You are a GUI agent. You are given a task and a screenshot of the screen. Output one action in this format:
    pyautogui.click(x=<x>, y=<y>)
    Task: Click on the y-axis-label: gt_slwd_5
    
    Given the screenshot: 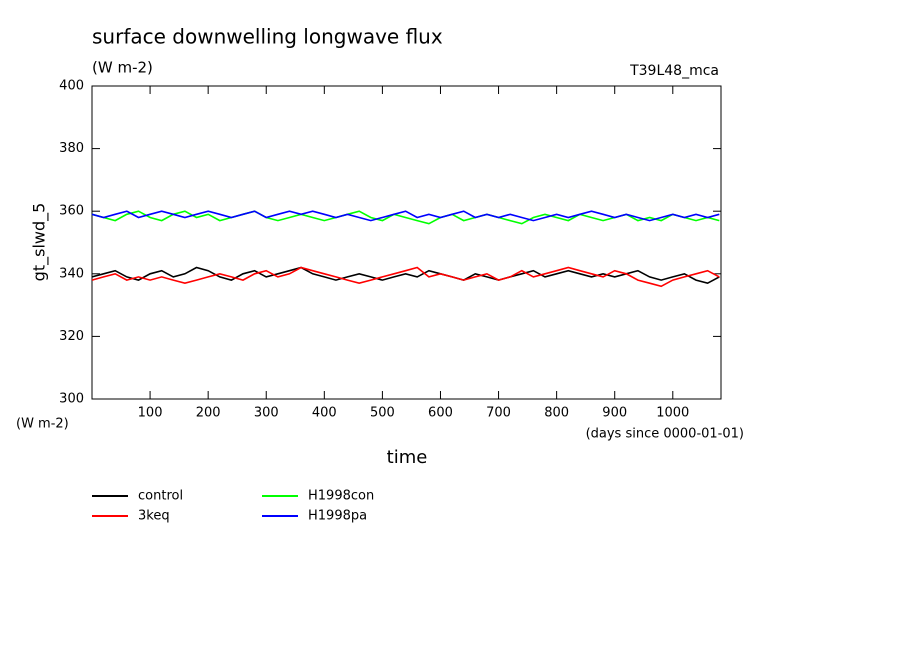 What is the action you would take?
    pyautogui.click(x=40, y=242)
    